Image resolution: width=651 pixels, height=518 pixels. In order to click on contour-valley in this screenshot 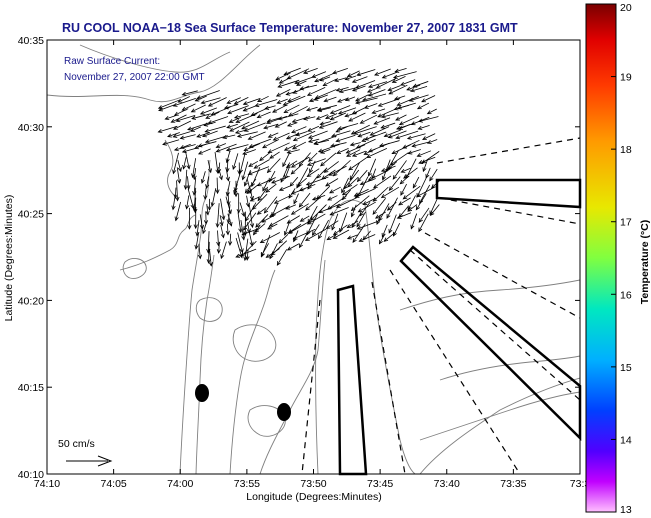, I will do `click(390, 339)`.